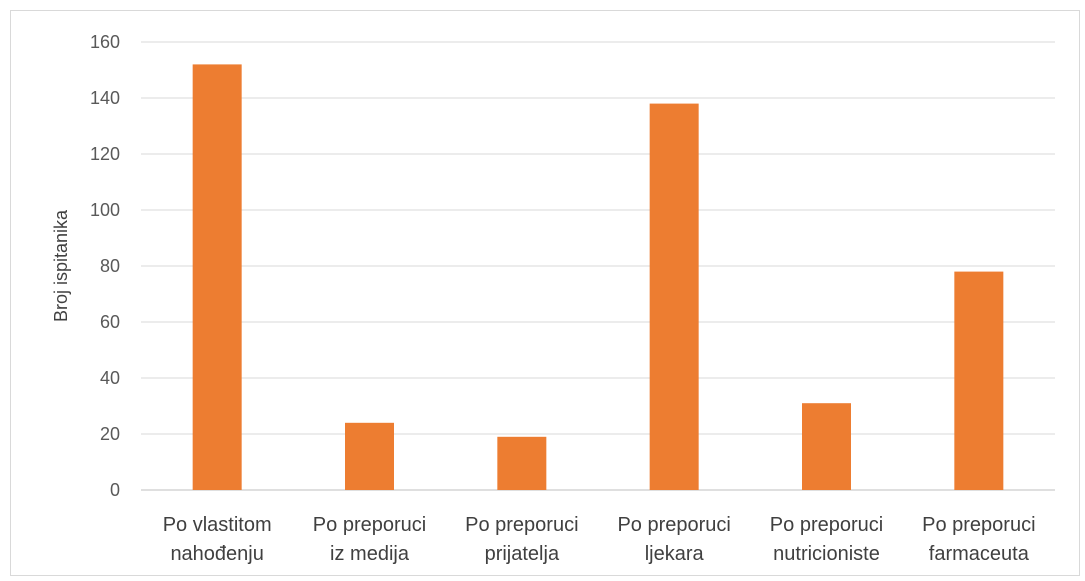 This screenshot has height=581, width=1085. Describe the element at coordinates (110, 266) in the screenshot. I see `y-tick-label: 80` at that location.